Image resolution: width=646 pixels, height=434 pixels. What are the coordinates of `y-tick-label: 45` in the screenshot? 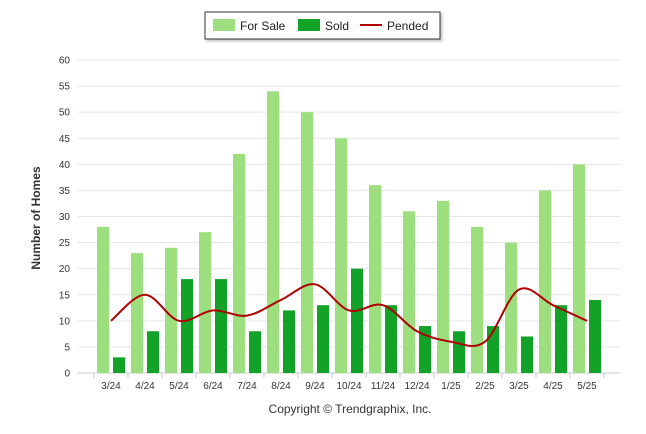 It's located at (65, 139).